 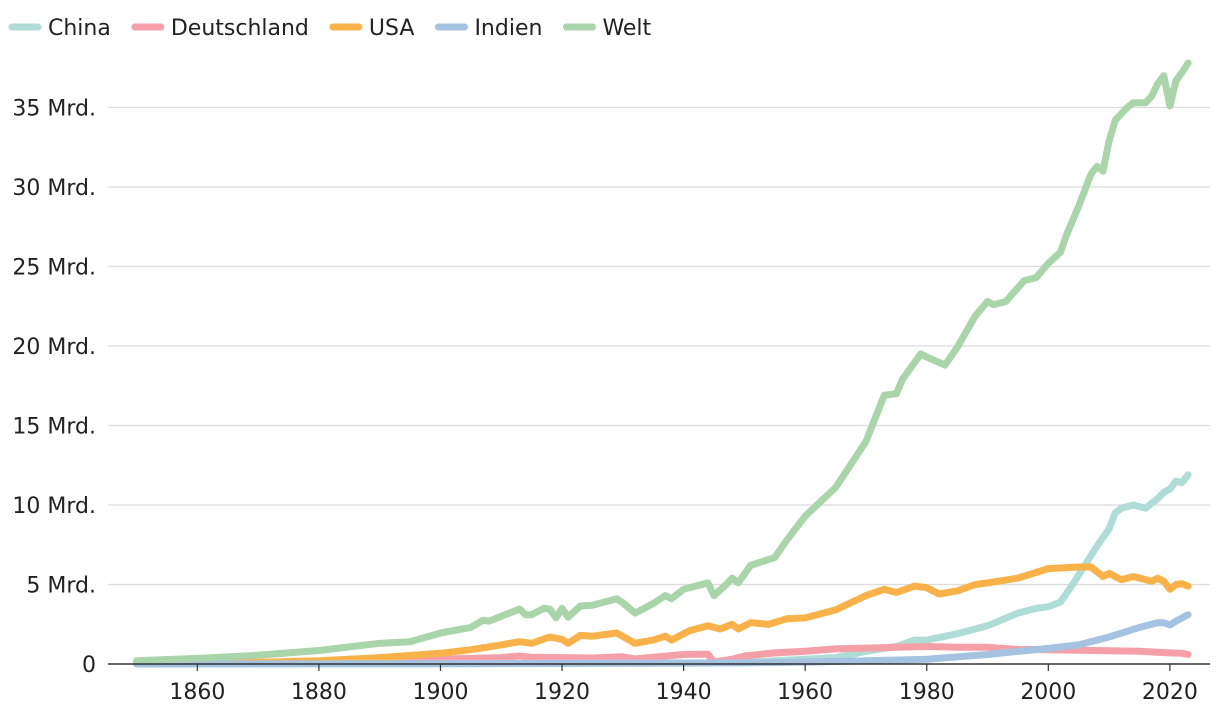 I want to click on x-tick-label: 2000, so click(x=1048, y=692).